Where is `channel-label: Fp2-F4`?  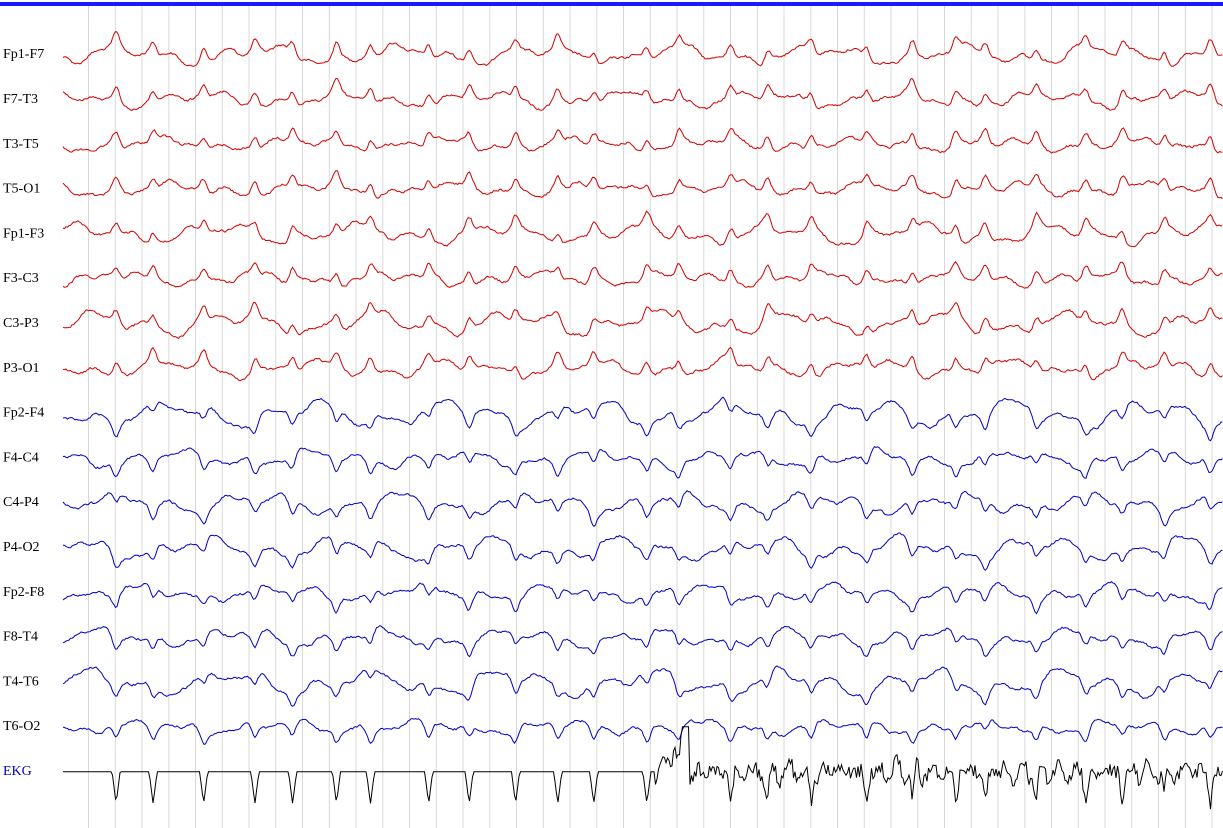 channel-label: Fp2-F4 is located at coordinates (23, 413).